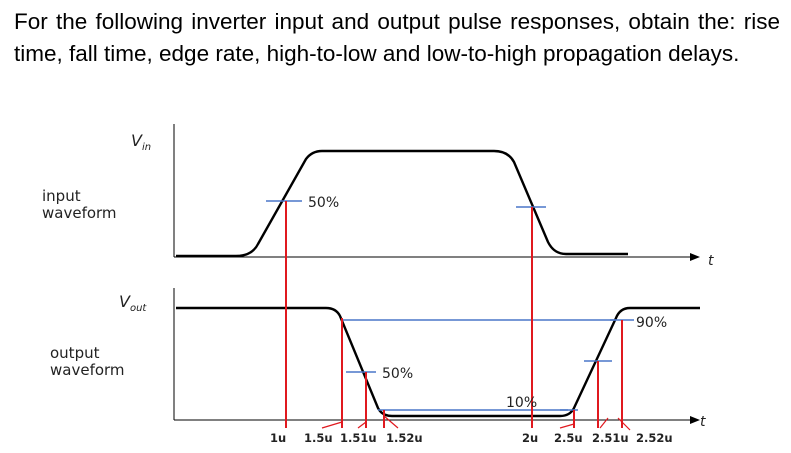 Image resolution: width=791 pixels, height=453 pixels. What do you see at coordinates (695, 257) in the screenshot?
I see `input-time-arrow` at bounding box center [695, 257].